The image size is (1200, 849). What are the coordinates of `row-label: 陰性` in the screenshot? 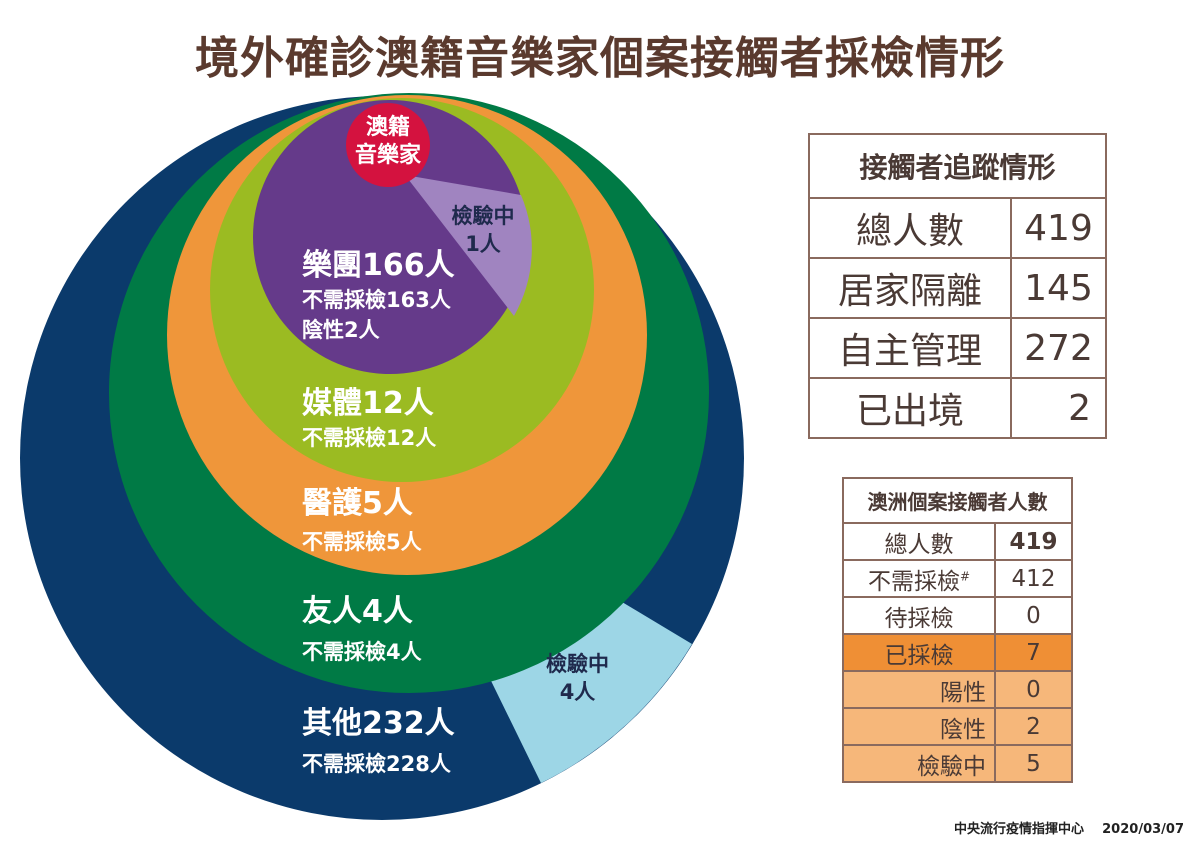 It's located at (919, 726).